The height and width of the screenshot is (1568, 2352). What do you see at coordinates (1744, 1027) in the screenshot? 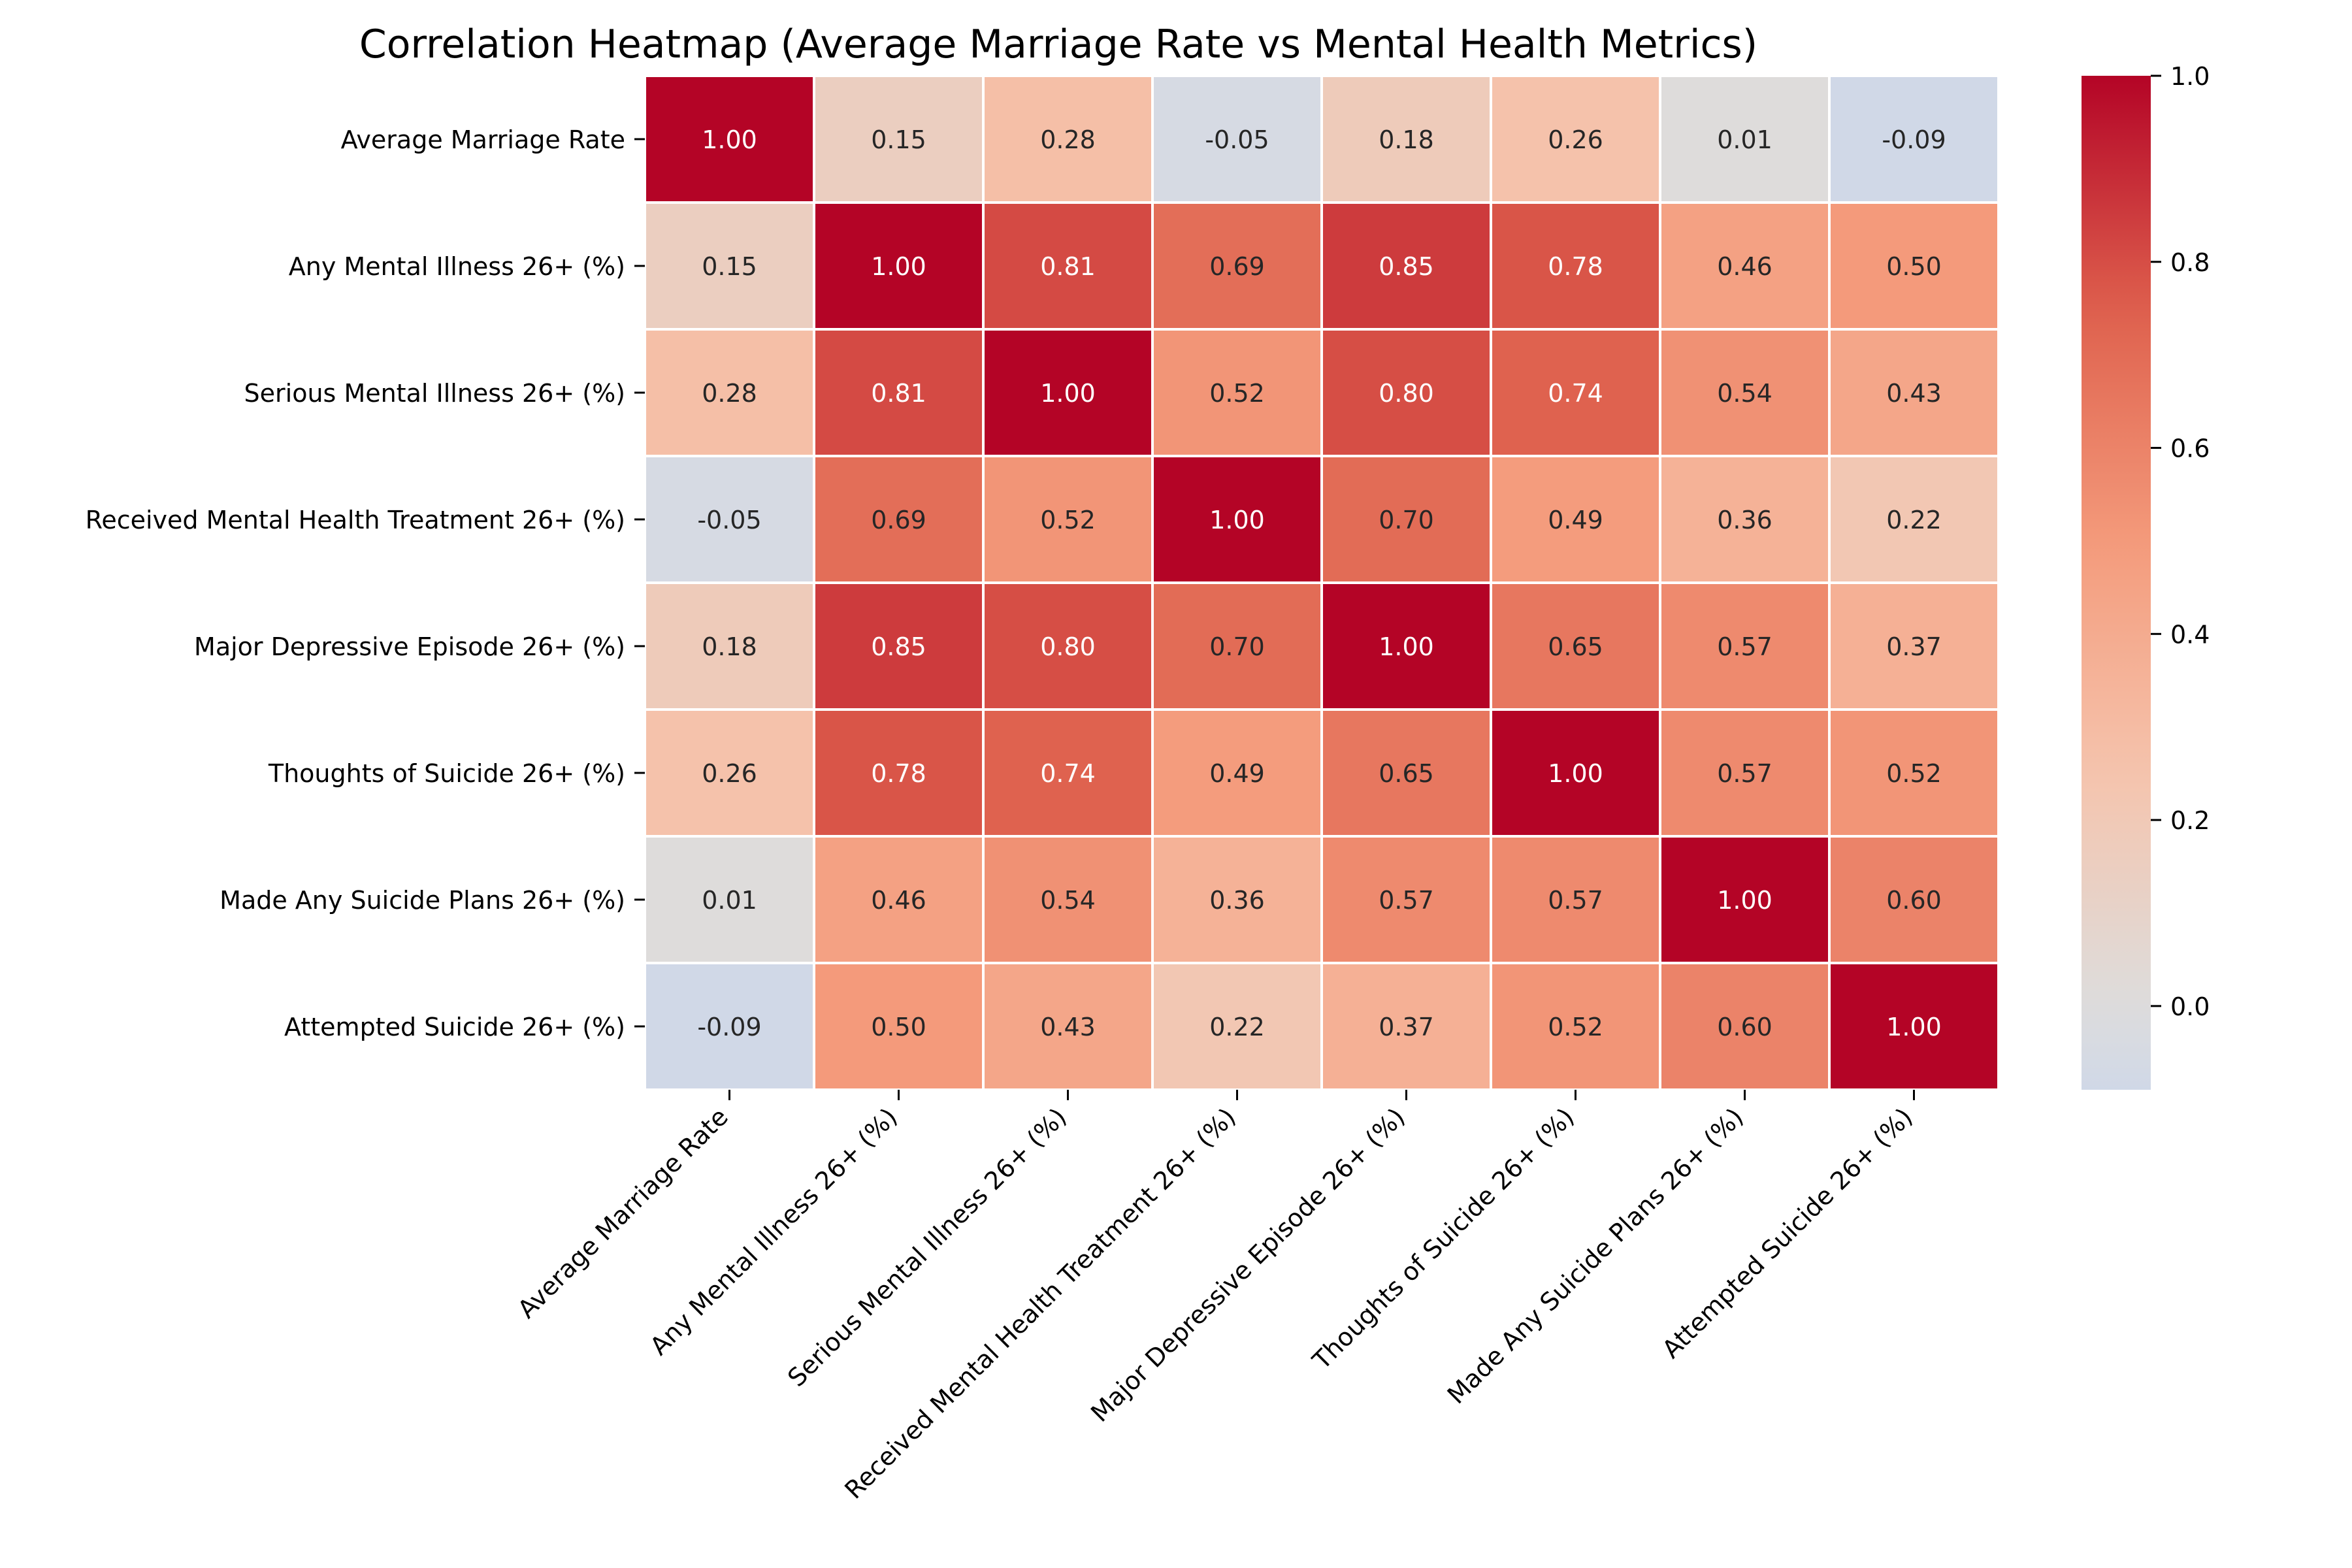
I see `heatmap-cell-label: 0.60` at bounding box center [1744, 1027].